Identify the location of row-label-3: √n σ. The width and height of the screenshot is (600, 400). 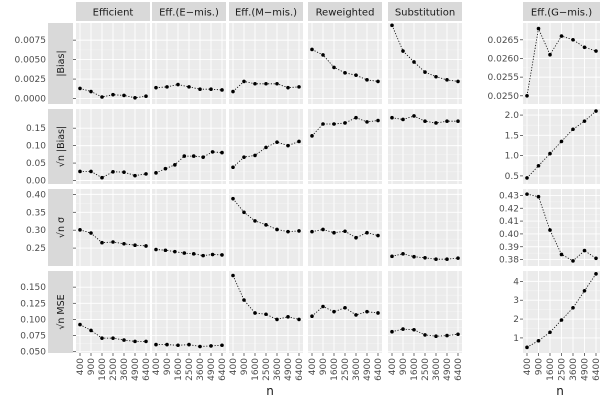
(61, 227).